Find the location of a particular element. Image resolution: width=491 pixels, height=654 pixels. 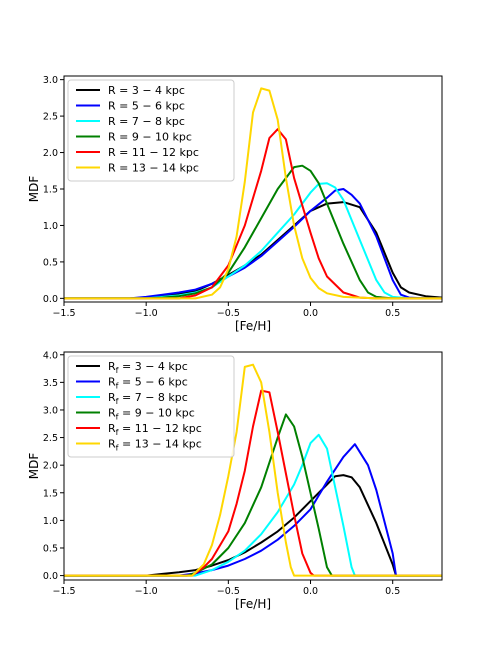

legend-item: Rf = 7 − 8 kpc is located at coordinates (132, 398).